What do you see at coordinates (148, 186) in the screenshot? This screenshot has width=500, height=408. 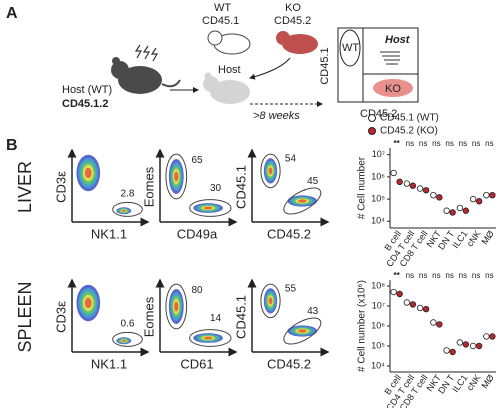 I see `y-axis-label: Eomes` at bounding box center [148, 186].